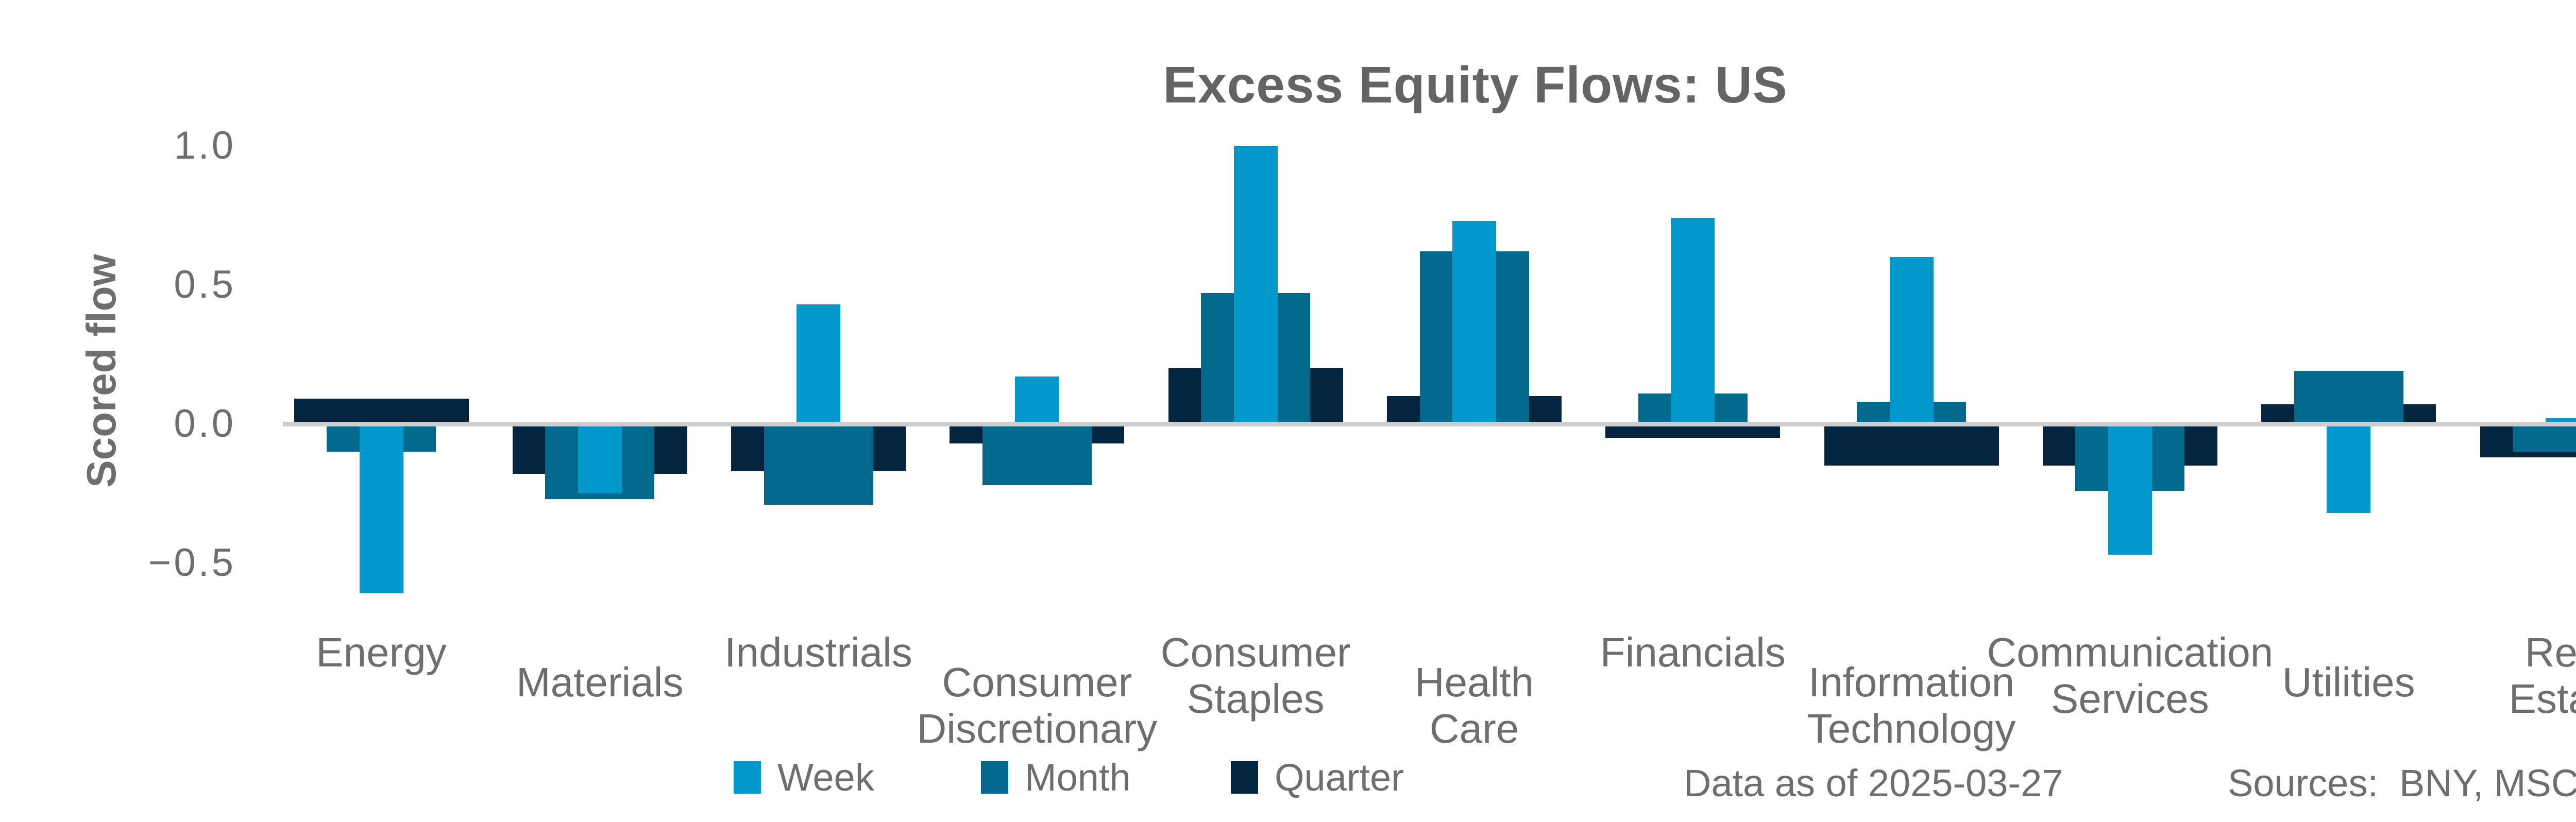  What do you see at coordinates (1873, 783) in the screenshot?
I see `data-as-of-note: Data as of 2025-03-27` at bounding box center [1873, 783].